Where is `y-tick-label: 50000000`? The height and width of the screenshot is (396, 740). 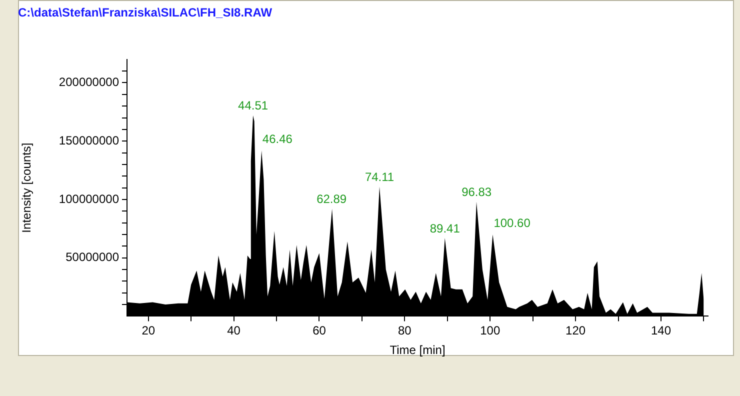
y-tick-label: 50000000 is located at coordinates (93, 257).